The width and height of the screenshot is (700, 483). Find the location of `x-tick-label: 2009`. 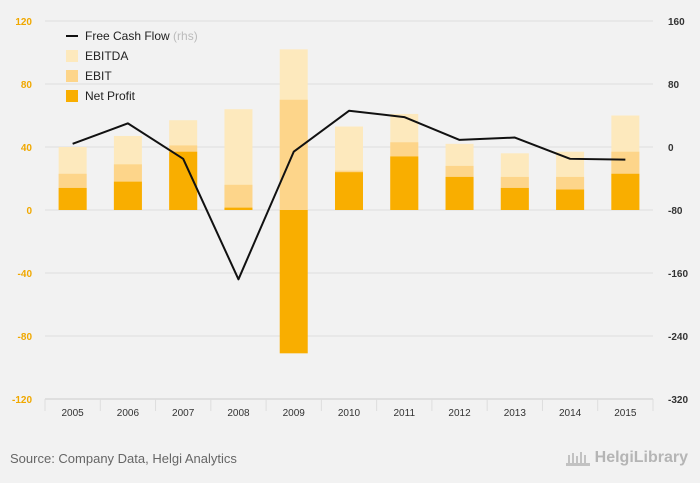

x-tick-label: 2009 is located at coordinates (294, 413).